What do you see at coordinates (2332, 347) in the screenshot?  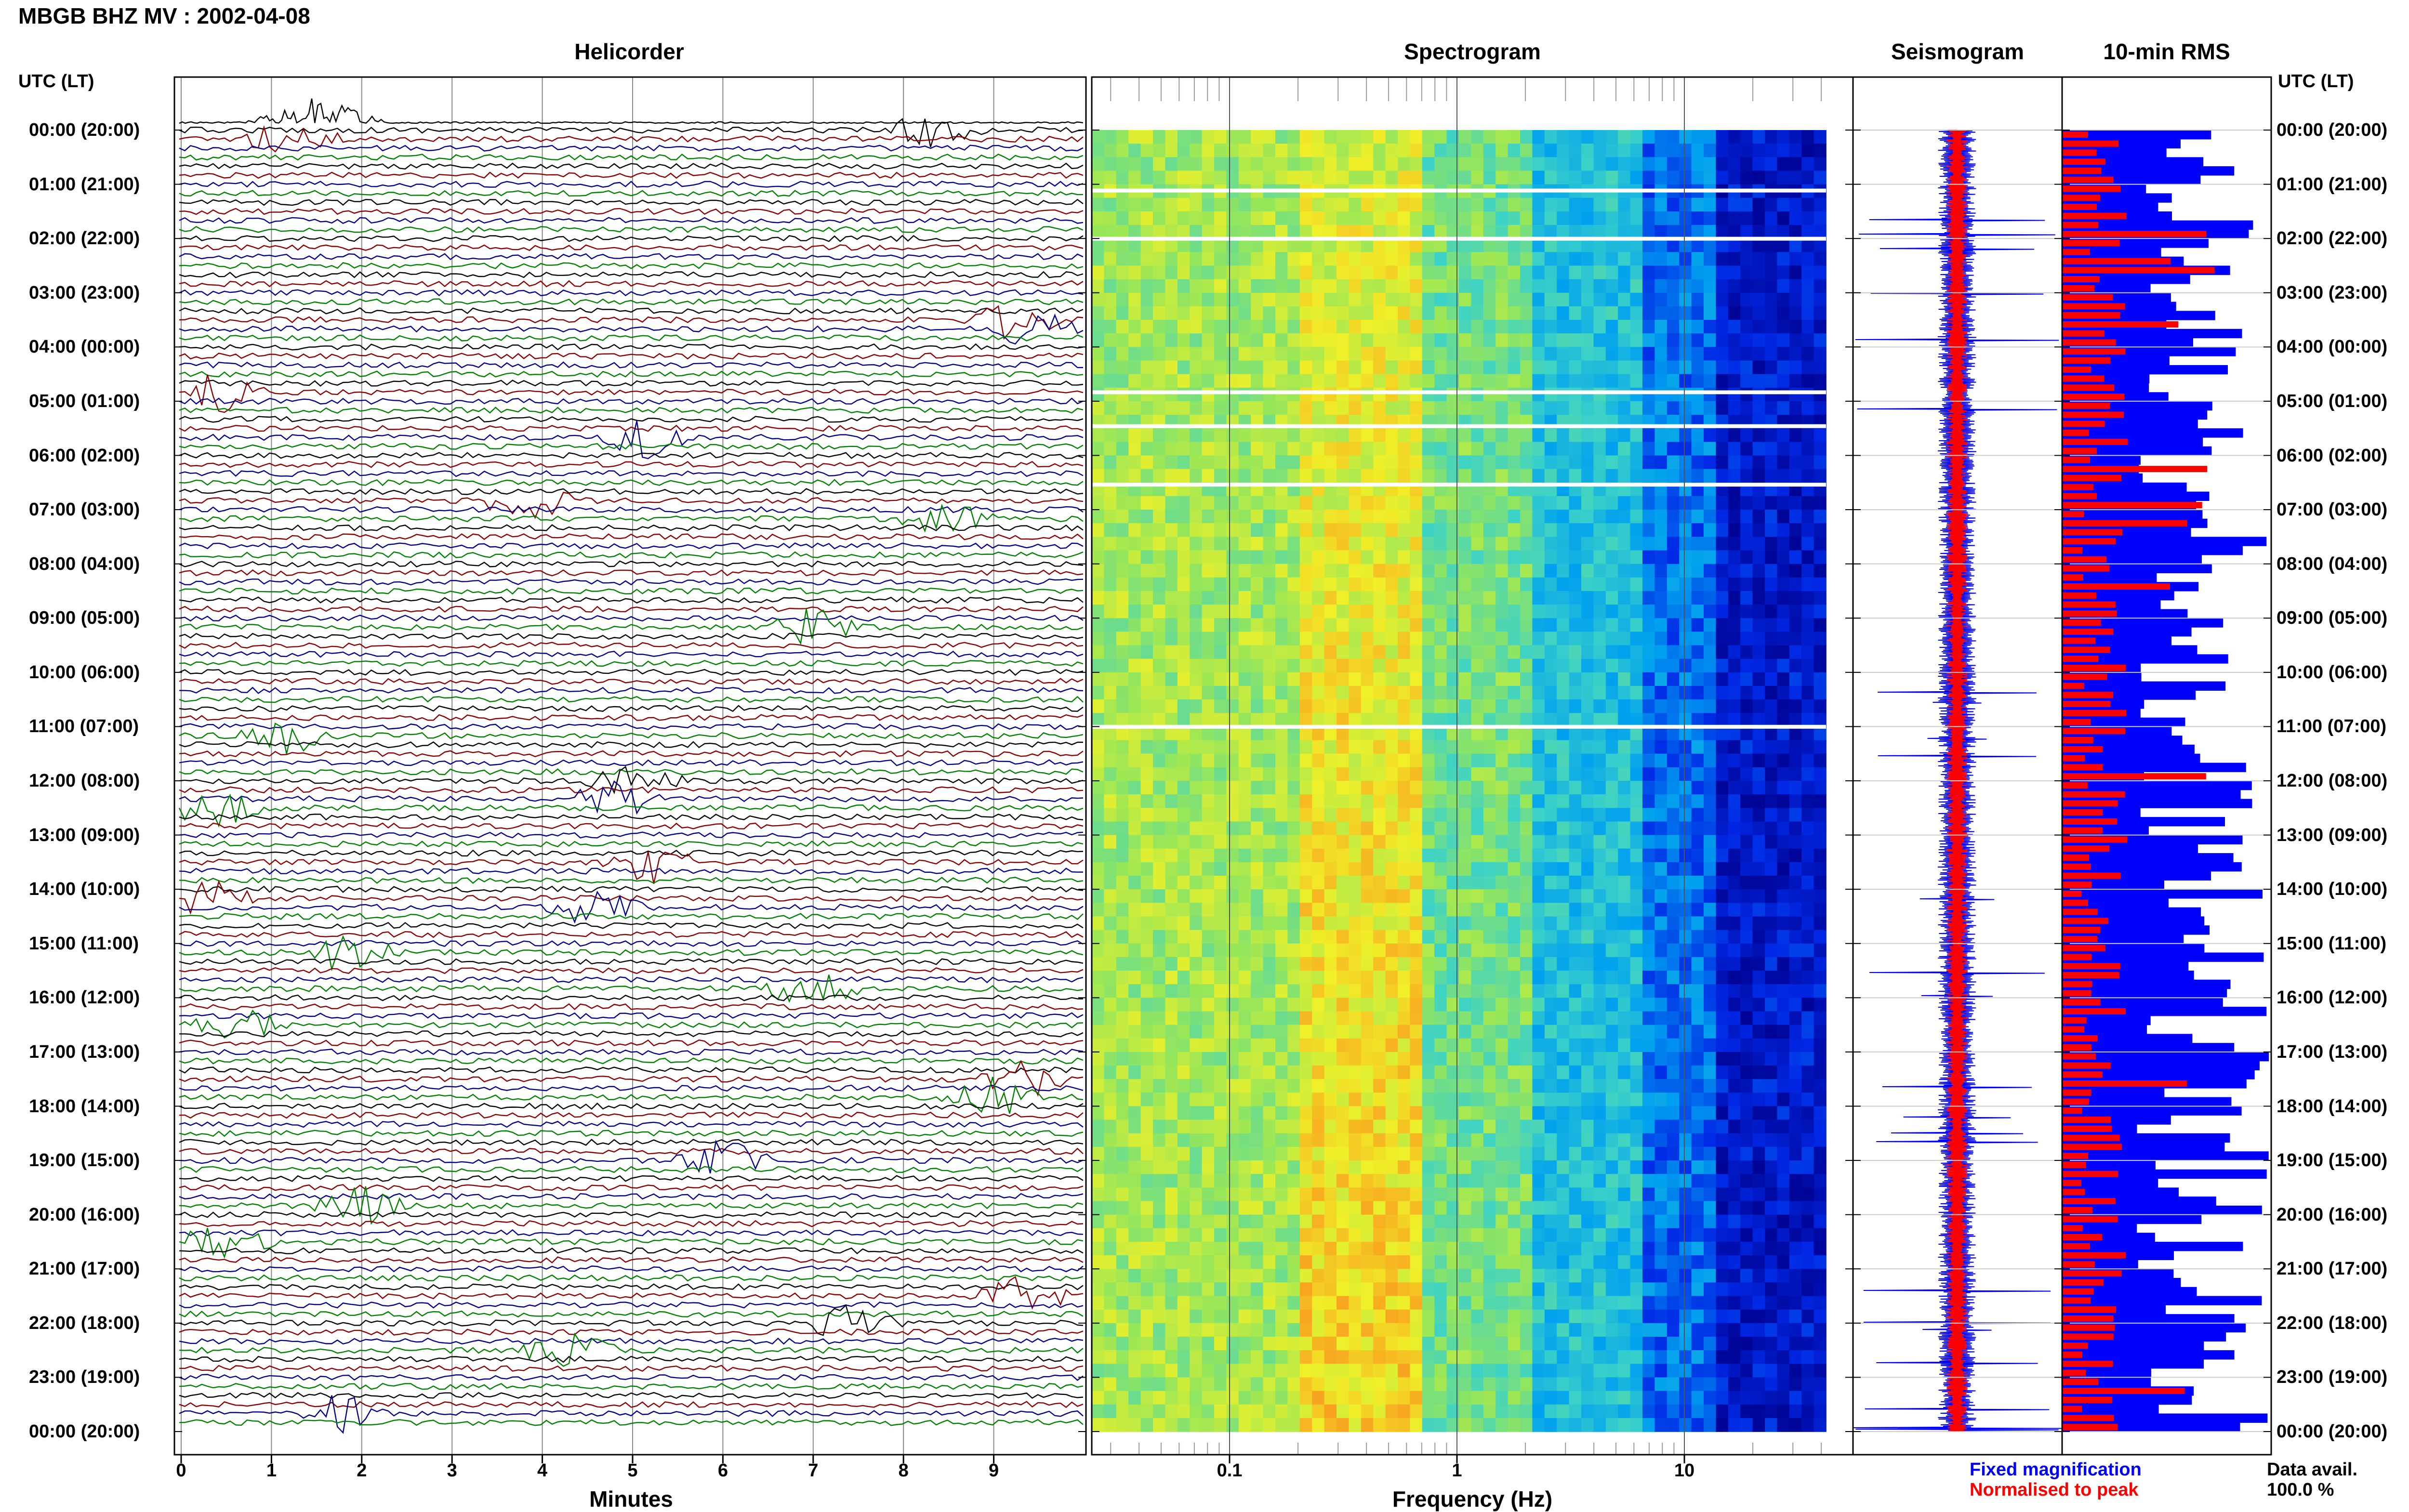 I see `time-label-right: 04:00 (00:00)` at bounding box center [2332, 347].